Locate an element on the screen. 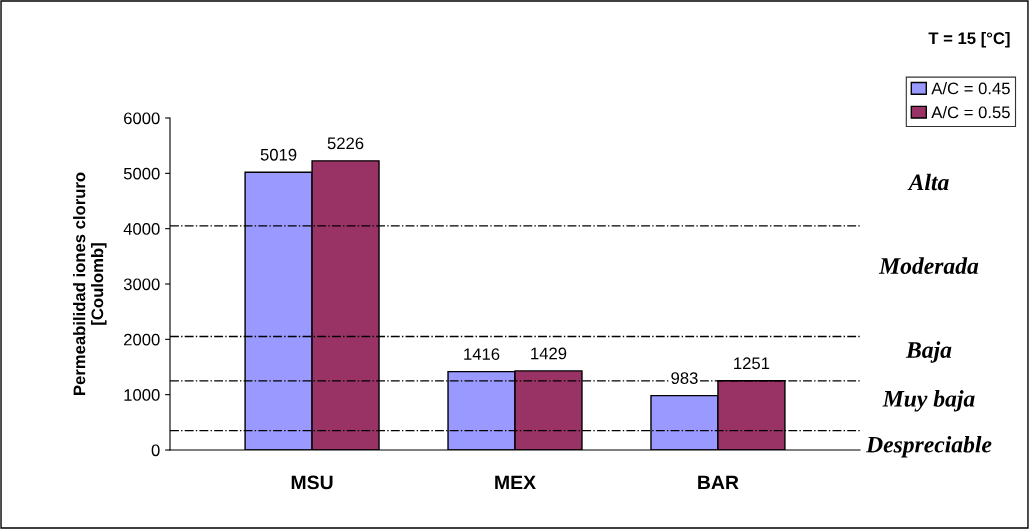 Image resolution: width=1029 pixels, height=529 pixels. legend-label: A/C = 0.45 is located at coordinates (970, 88).